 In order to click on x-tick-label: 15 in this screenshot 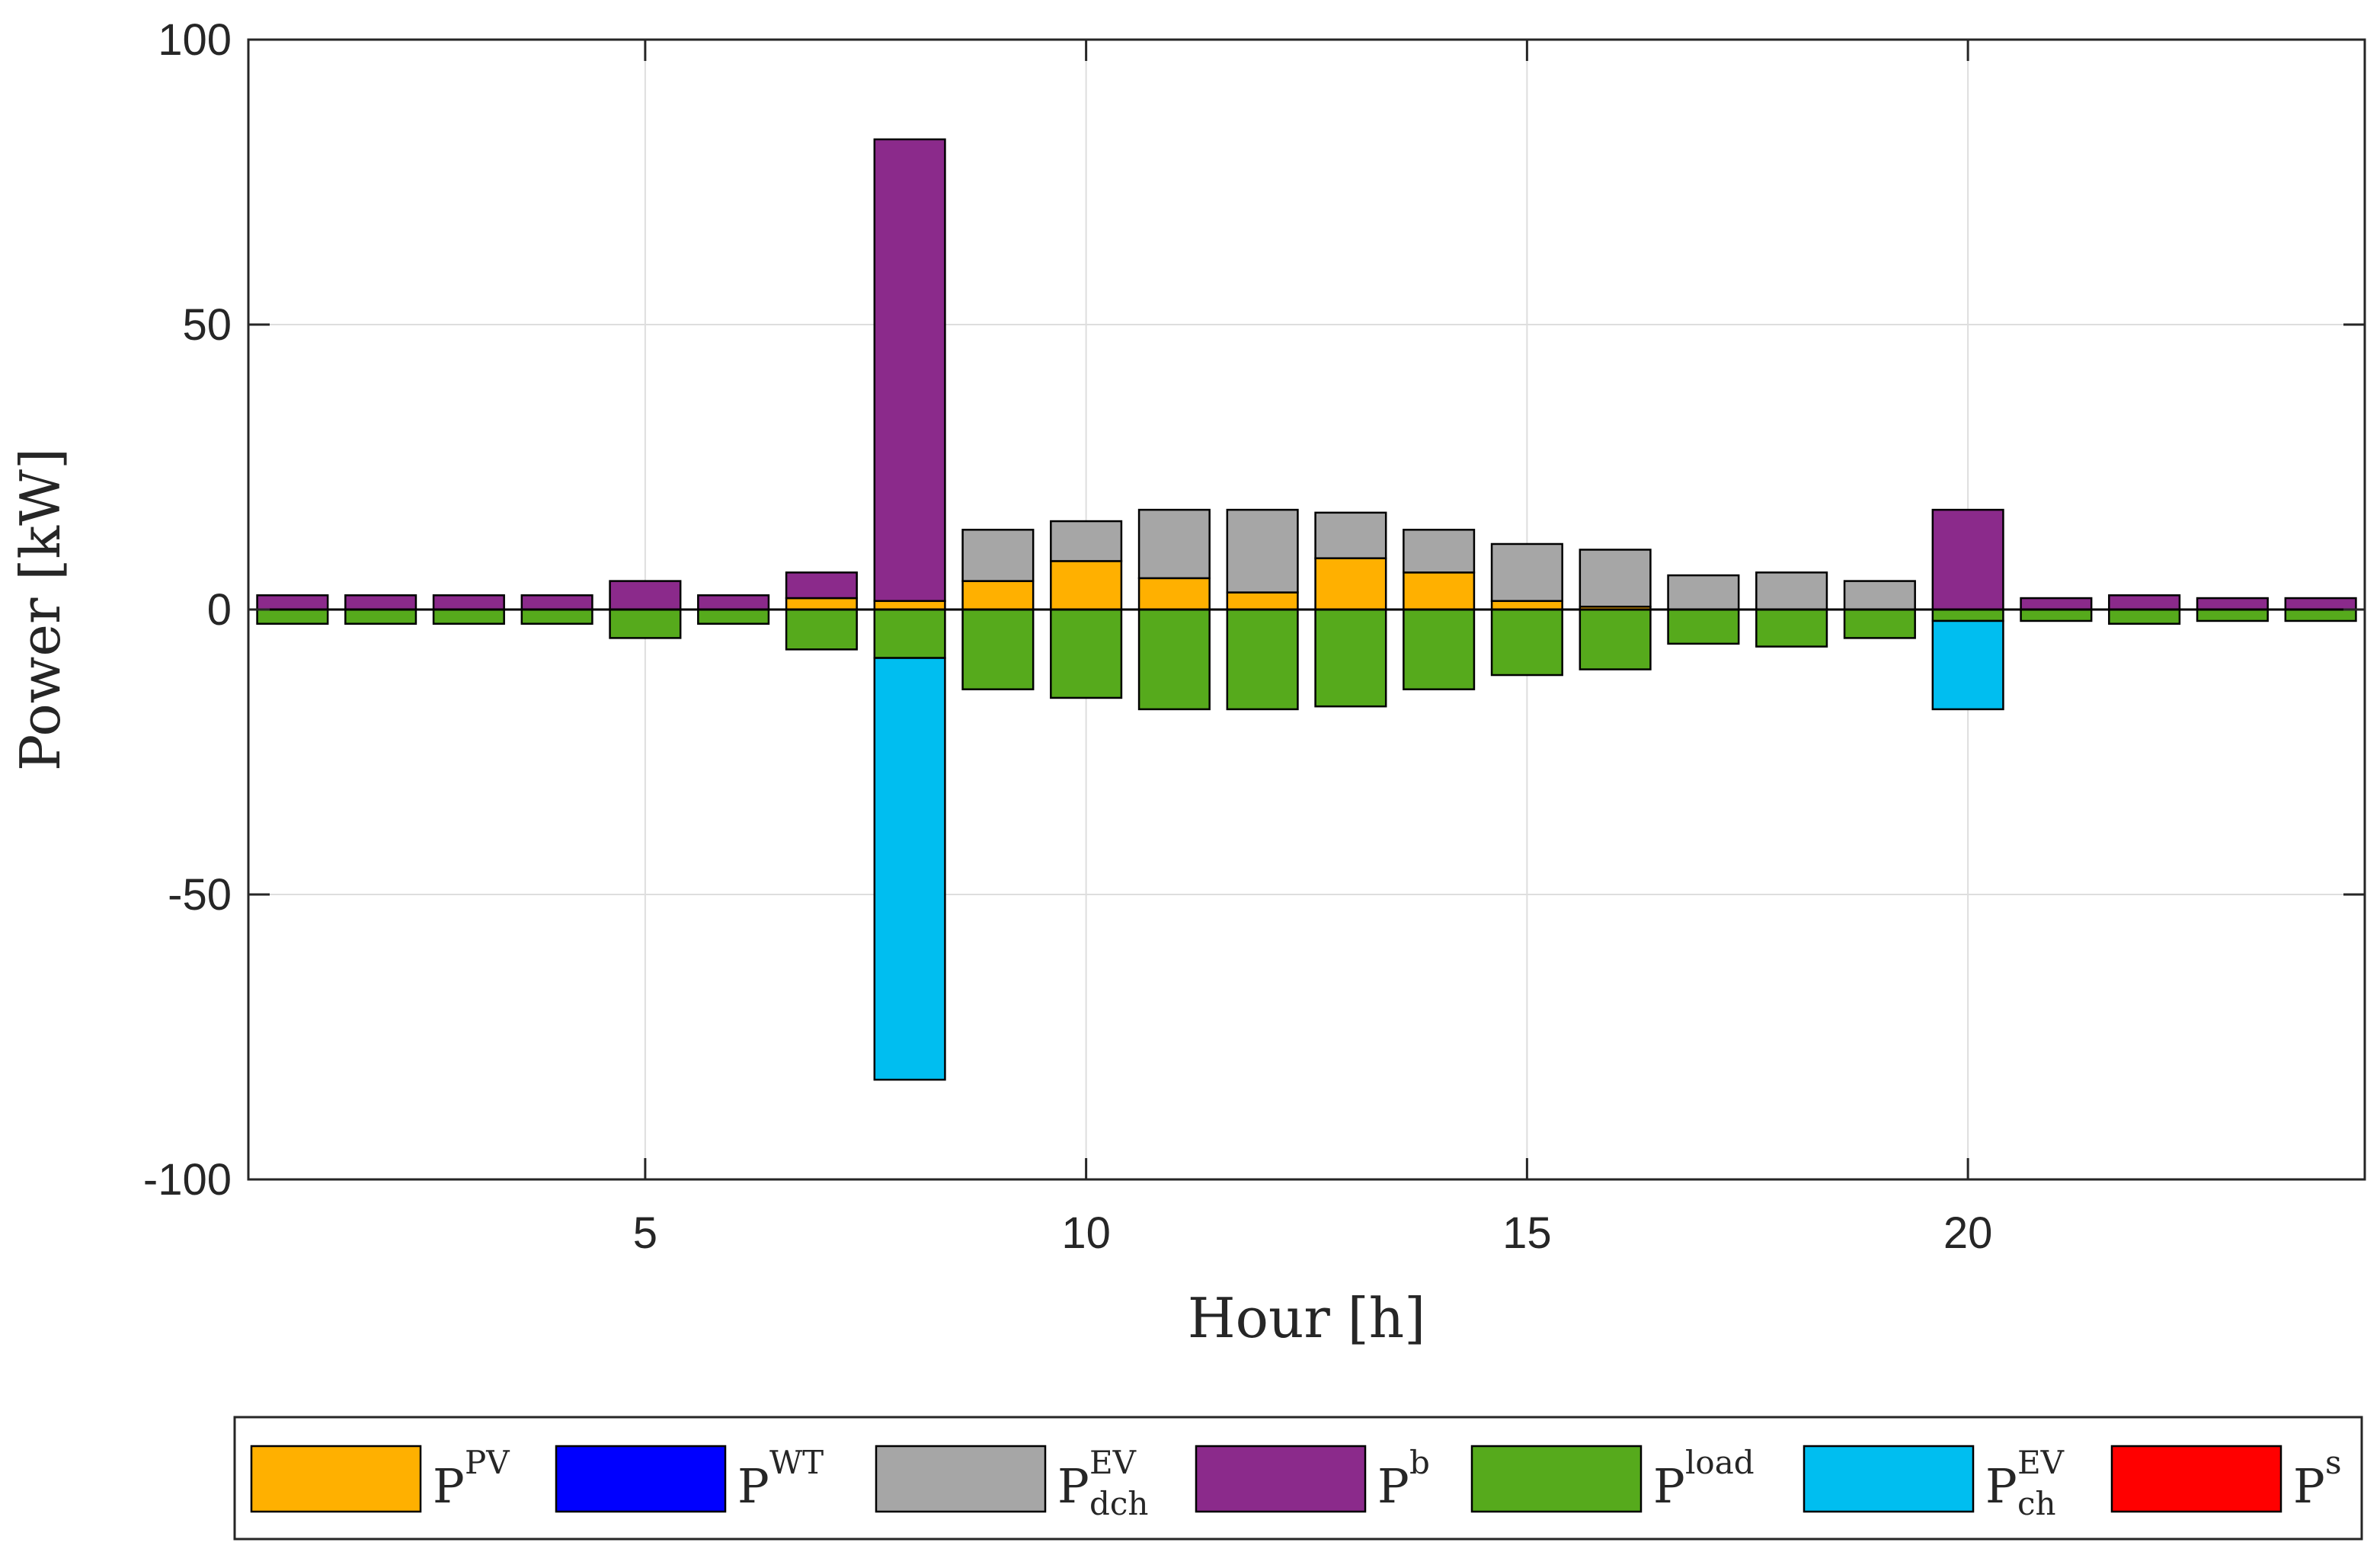, I will do `click(1527, 1233)`.